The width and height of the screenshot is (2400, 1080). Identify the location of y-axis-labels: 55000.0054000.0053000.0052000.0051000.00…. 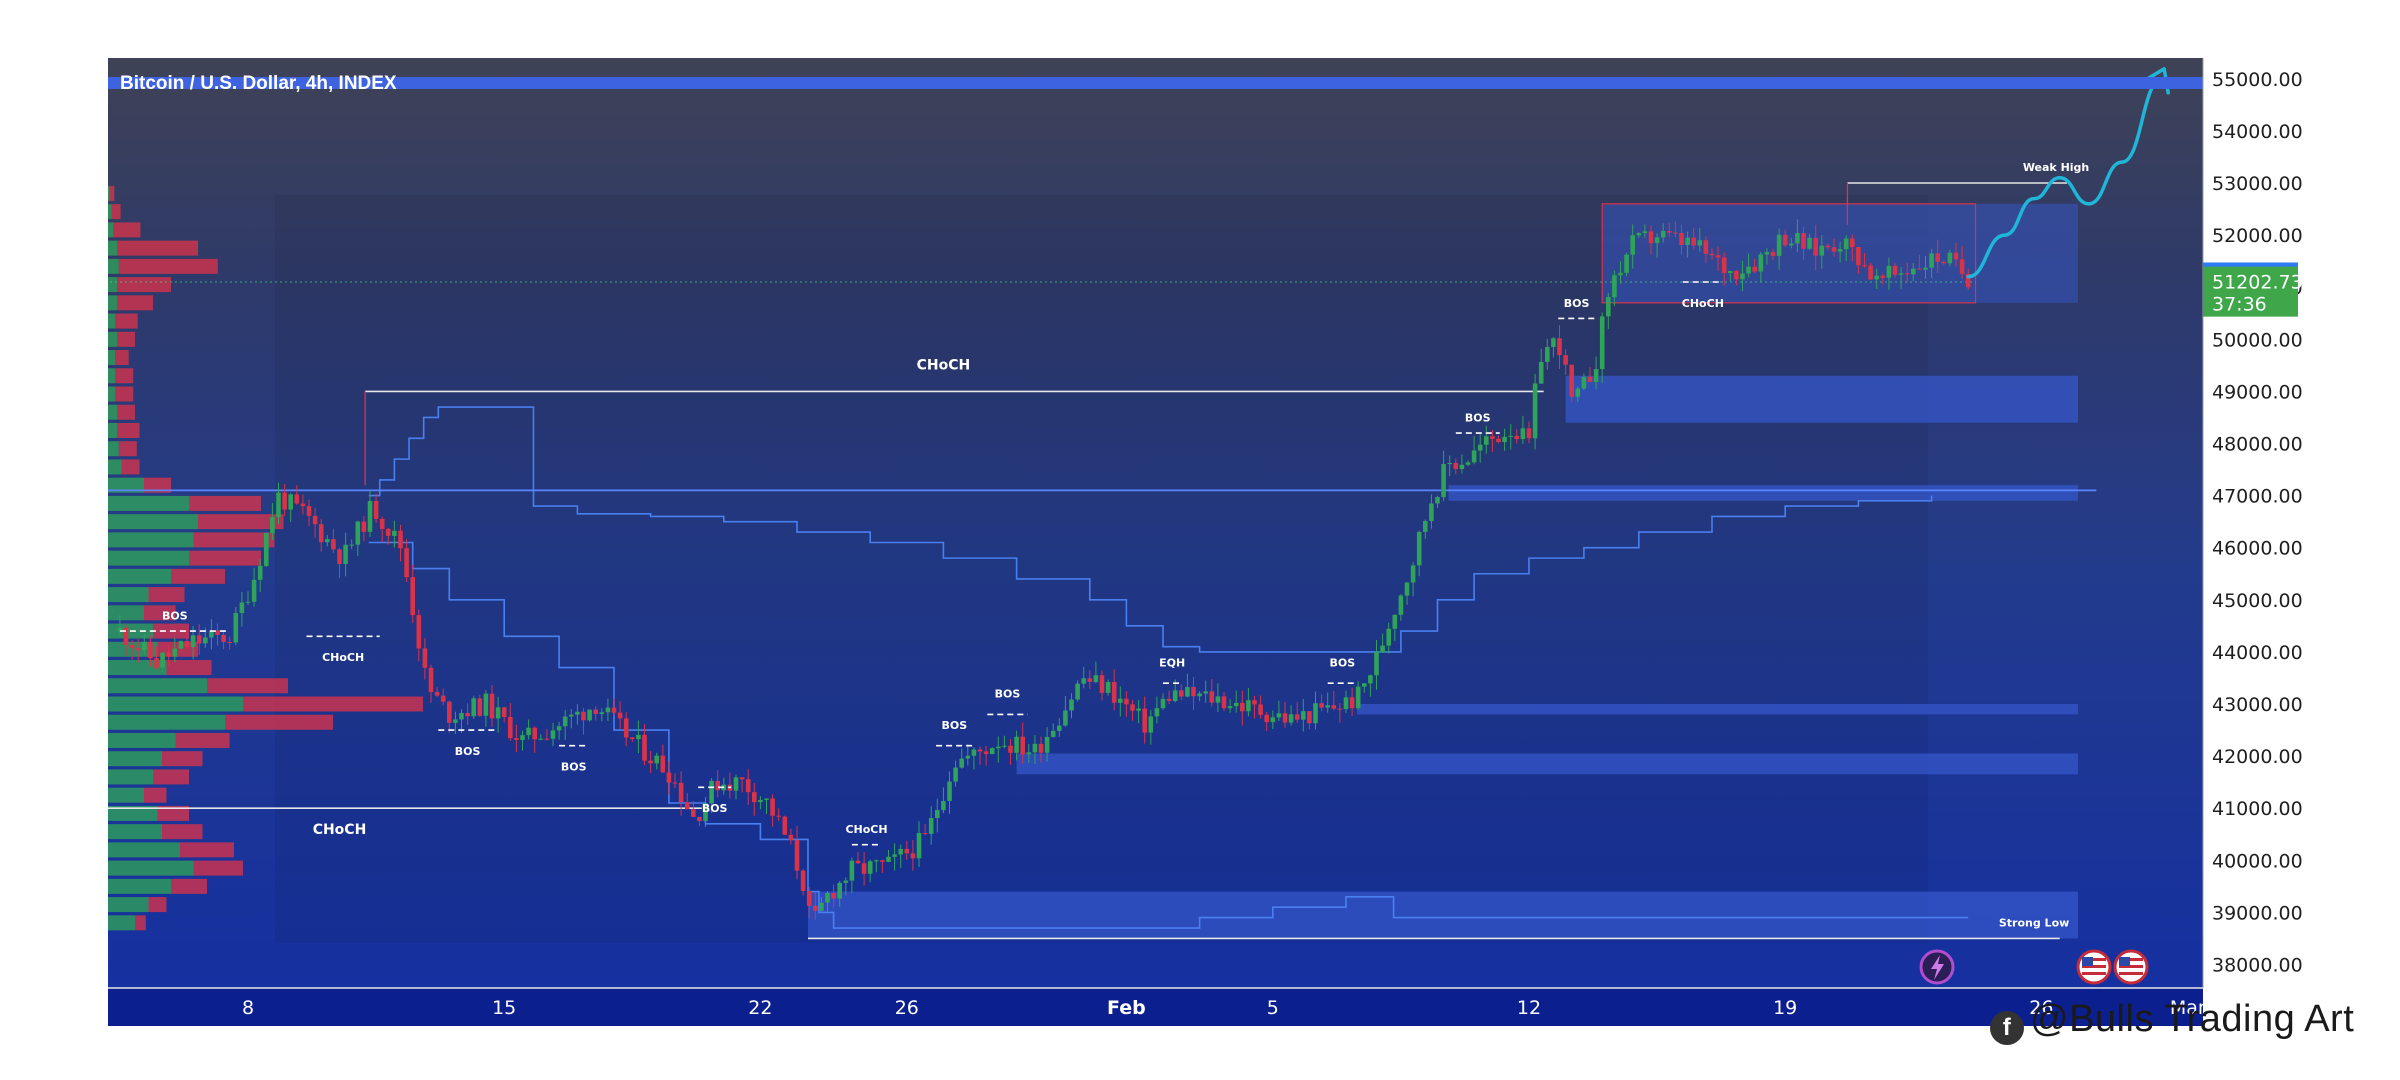
(2257, 523).